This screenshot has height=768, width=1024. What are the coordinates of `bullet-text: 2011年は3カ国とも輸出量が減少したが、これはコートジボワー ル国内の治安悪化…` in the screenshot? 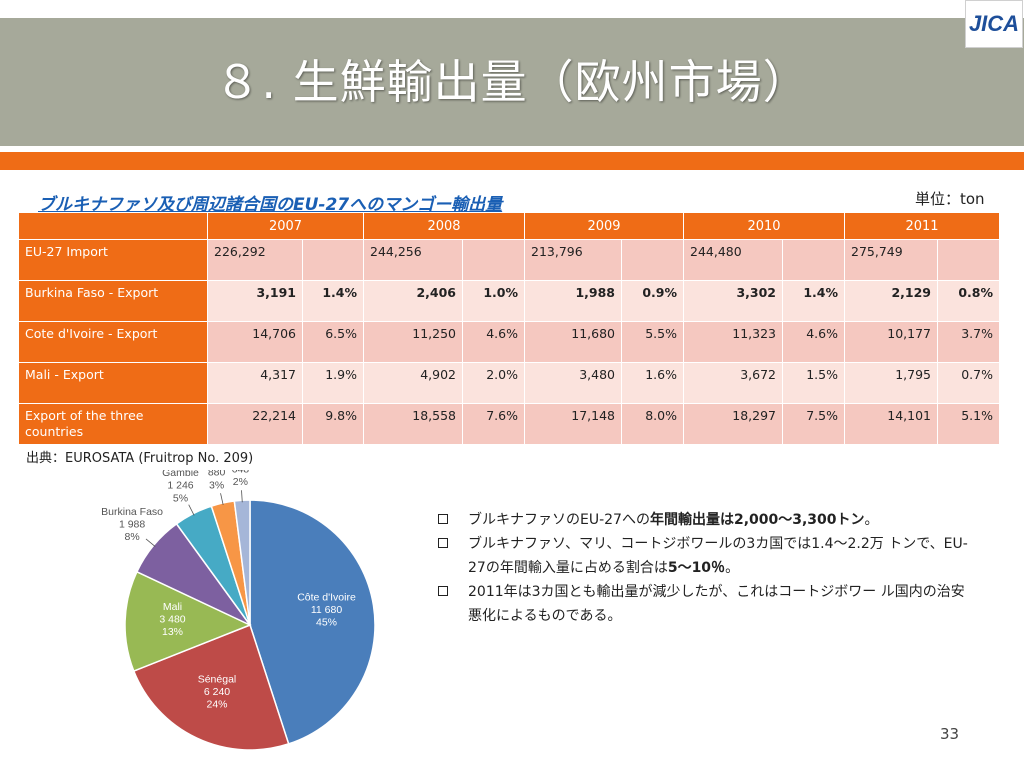 It's located at (716, 604).